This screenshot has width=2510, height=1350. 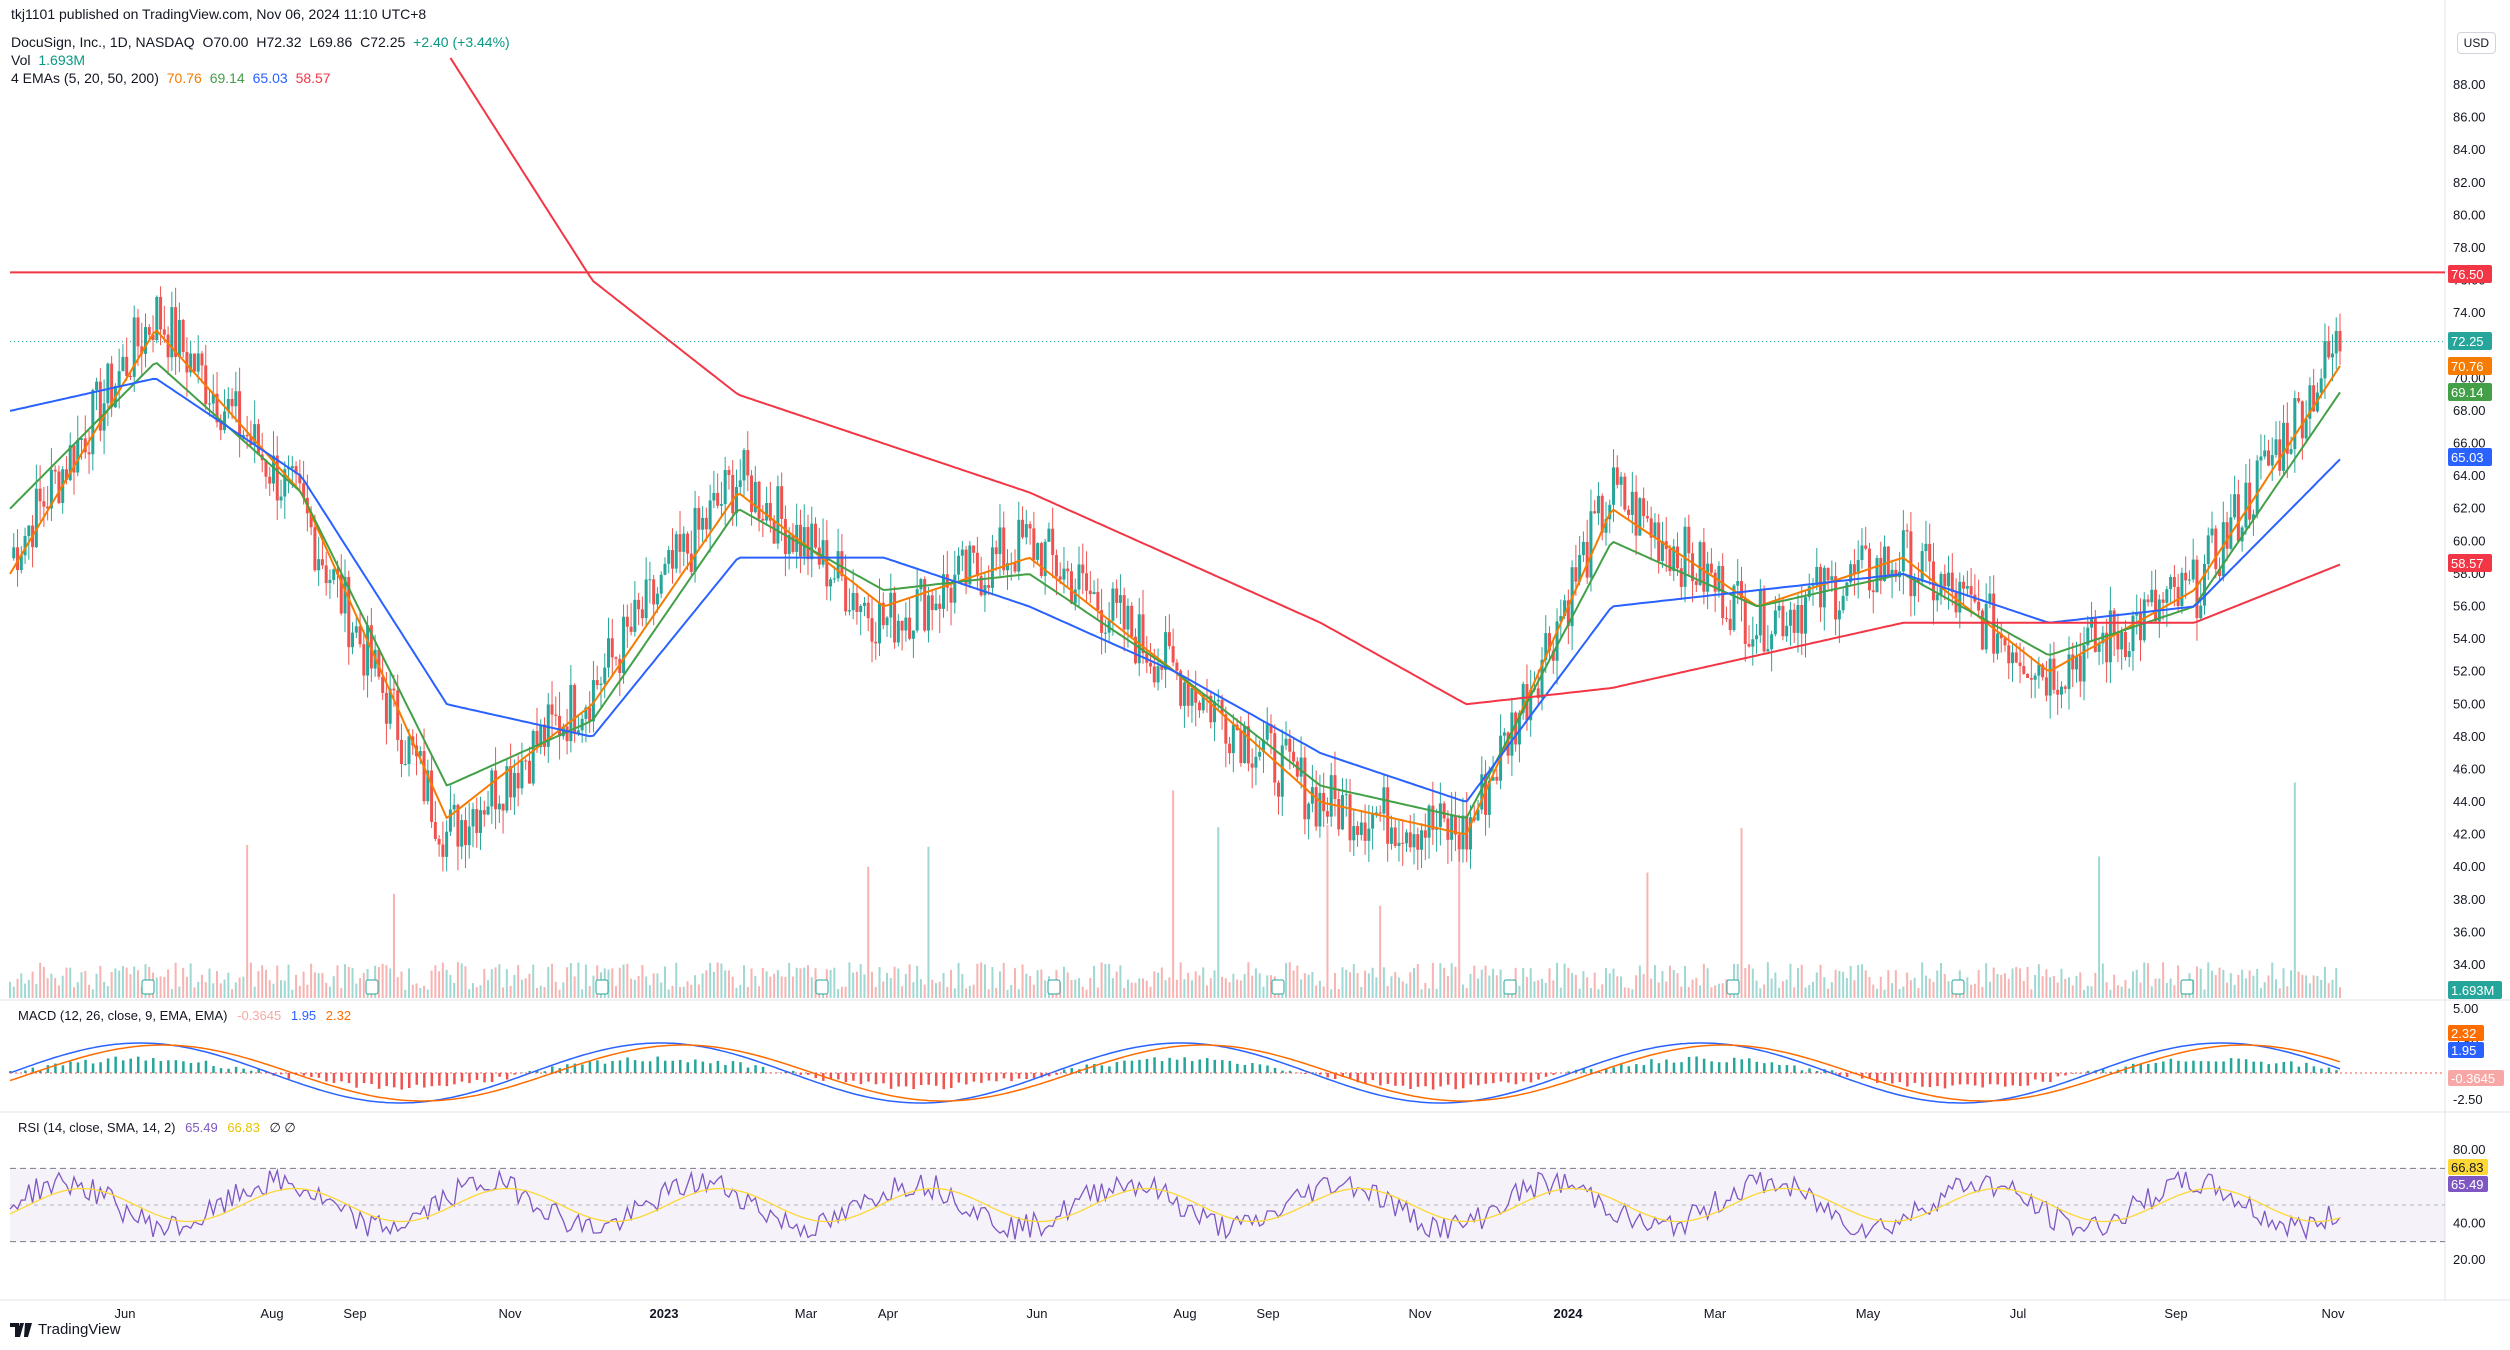 What do you see at coordinates (65, 1329) in the screenshot?
I see `tradingview-logo: TradingView` at bounding box center [65, 1329].